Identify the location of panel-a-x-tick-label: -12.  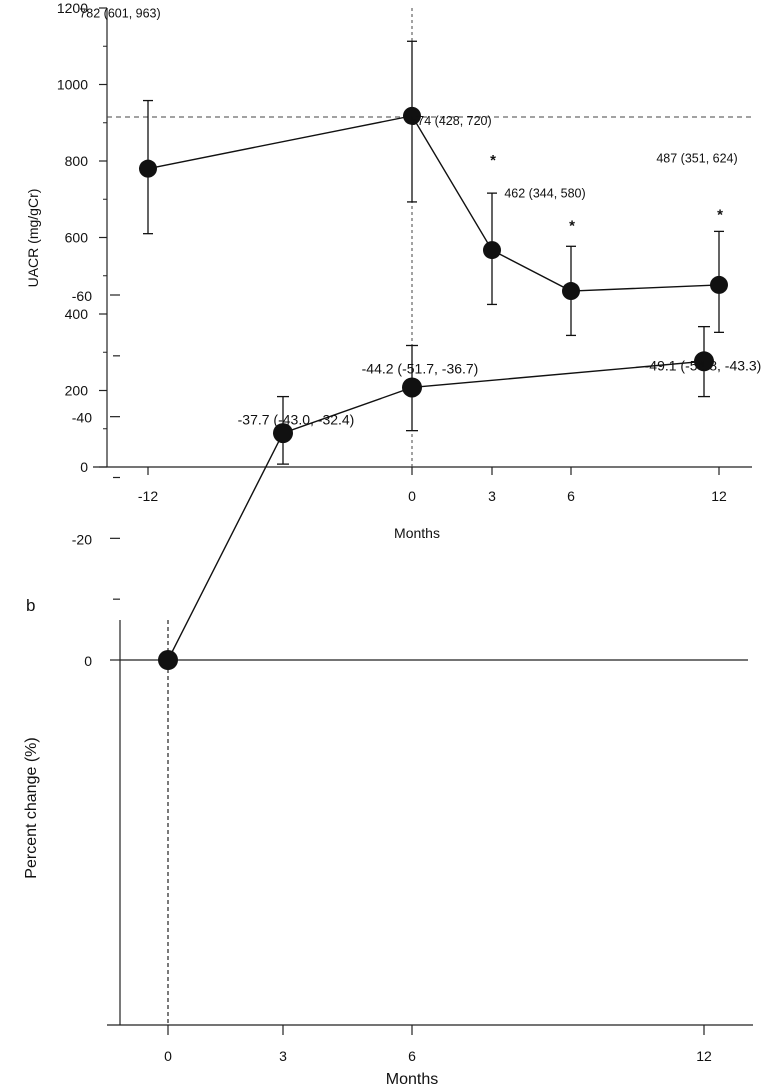
(148, 496).